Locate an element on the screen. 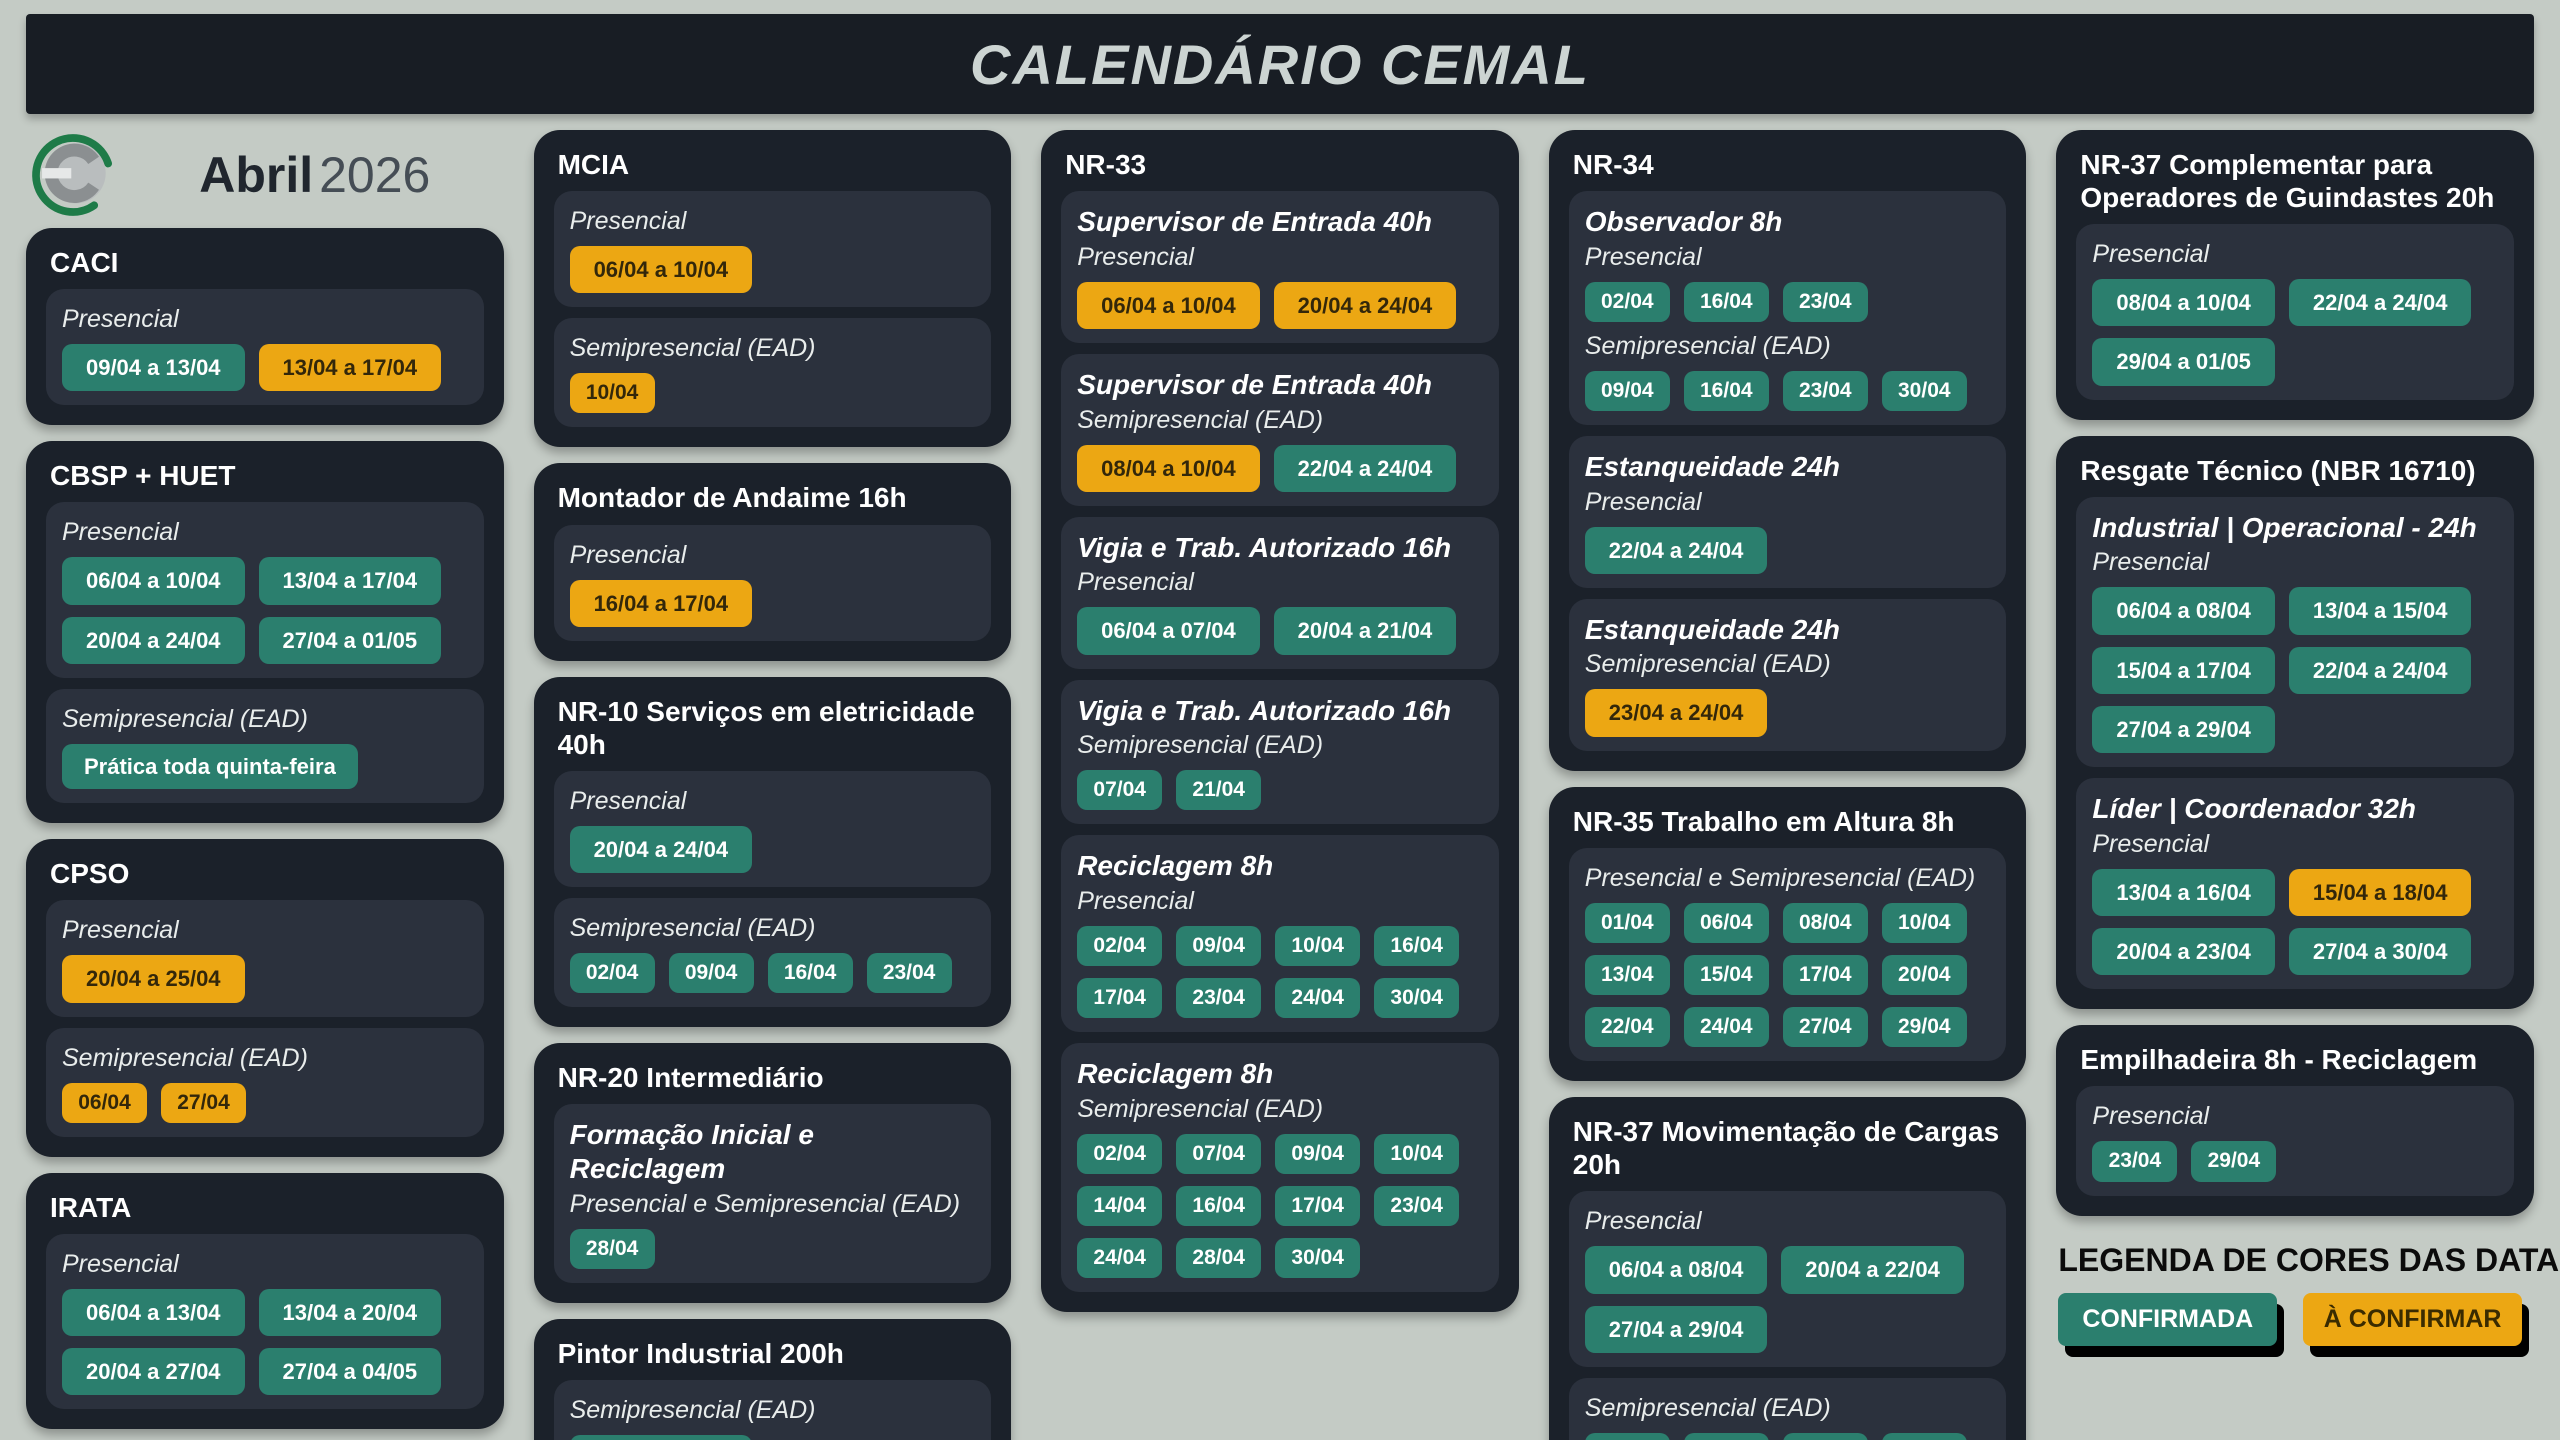 This screenshot has width=2560, height=1440. modality-group: Presencial 09/04 a 13/04 13/04 a 17/04 is located at coordinates (265, 348).